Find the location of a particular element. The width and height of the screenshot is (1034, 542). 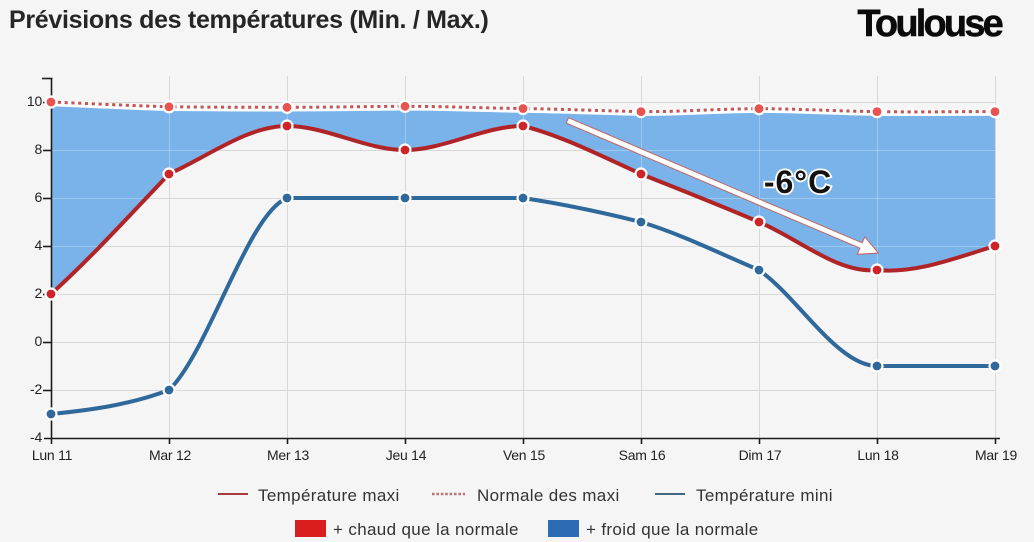

svg-text: 10 is located at coordinates (35, 101).